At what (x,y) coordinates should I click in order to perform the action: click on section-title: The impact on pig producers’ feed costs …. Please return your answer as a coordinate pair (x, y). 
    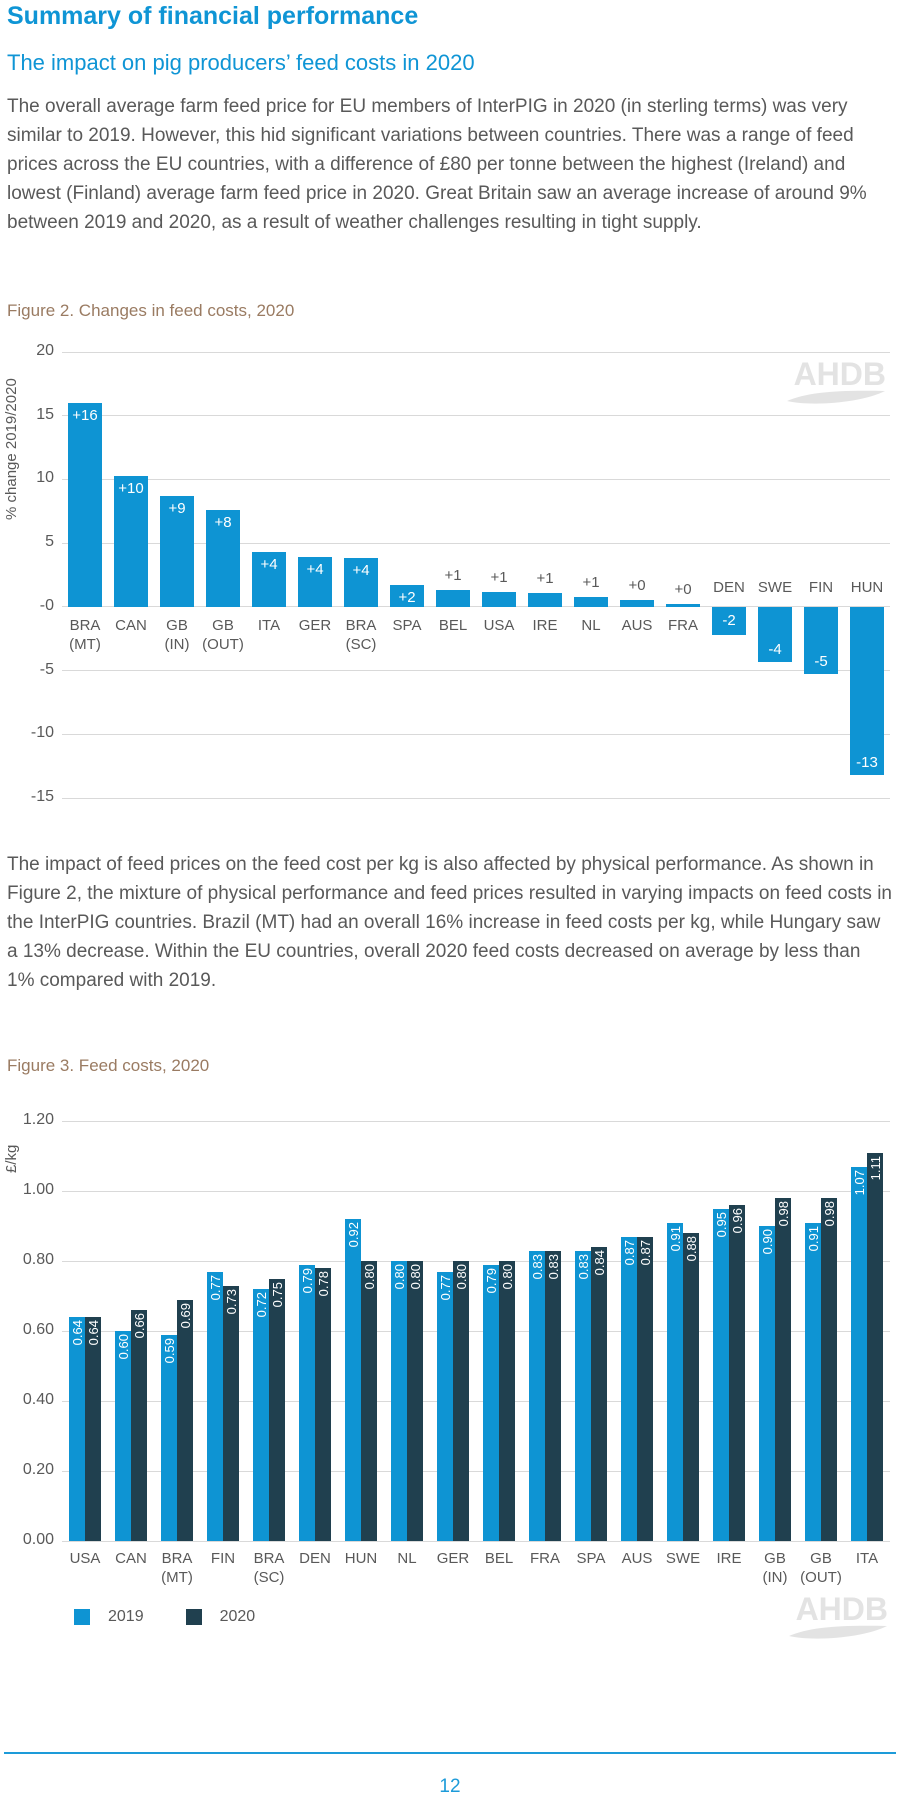
    Looking at the image, I should click on (241, 62).